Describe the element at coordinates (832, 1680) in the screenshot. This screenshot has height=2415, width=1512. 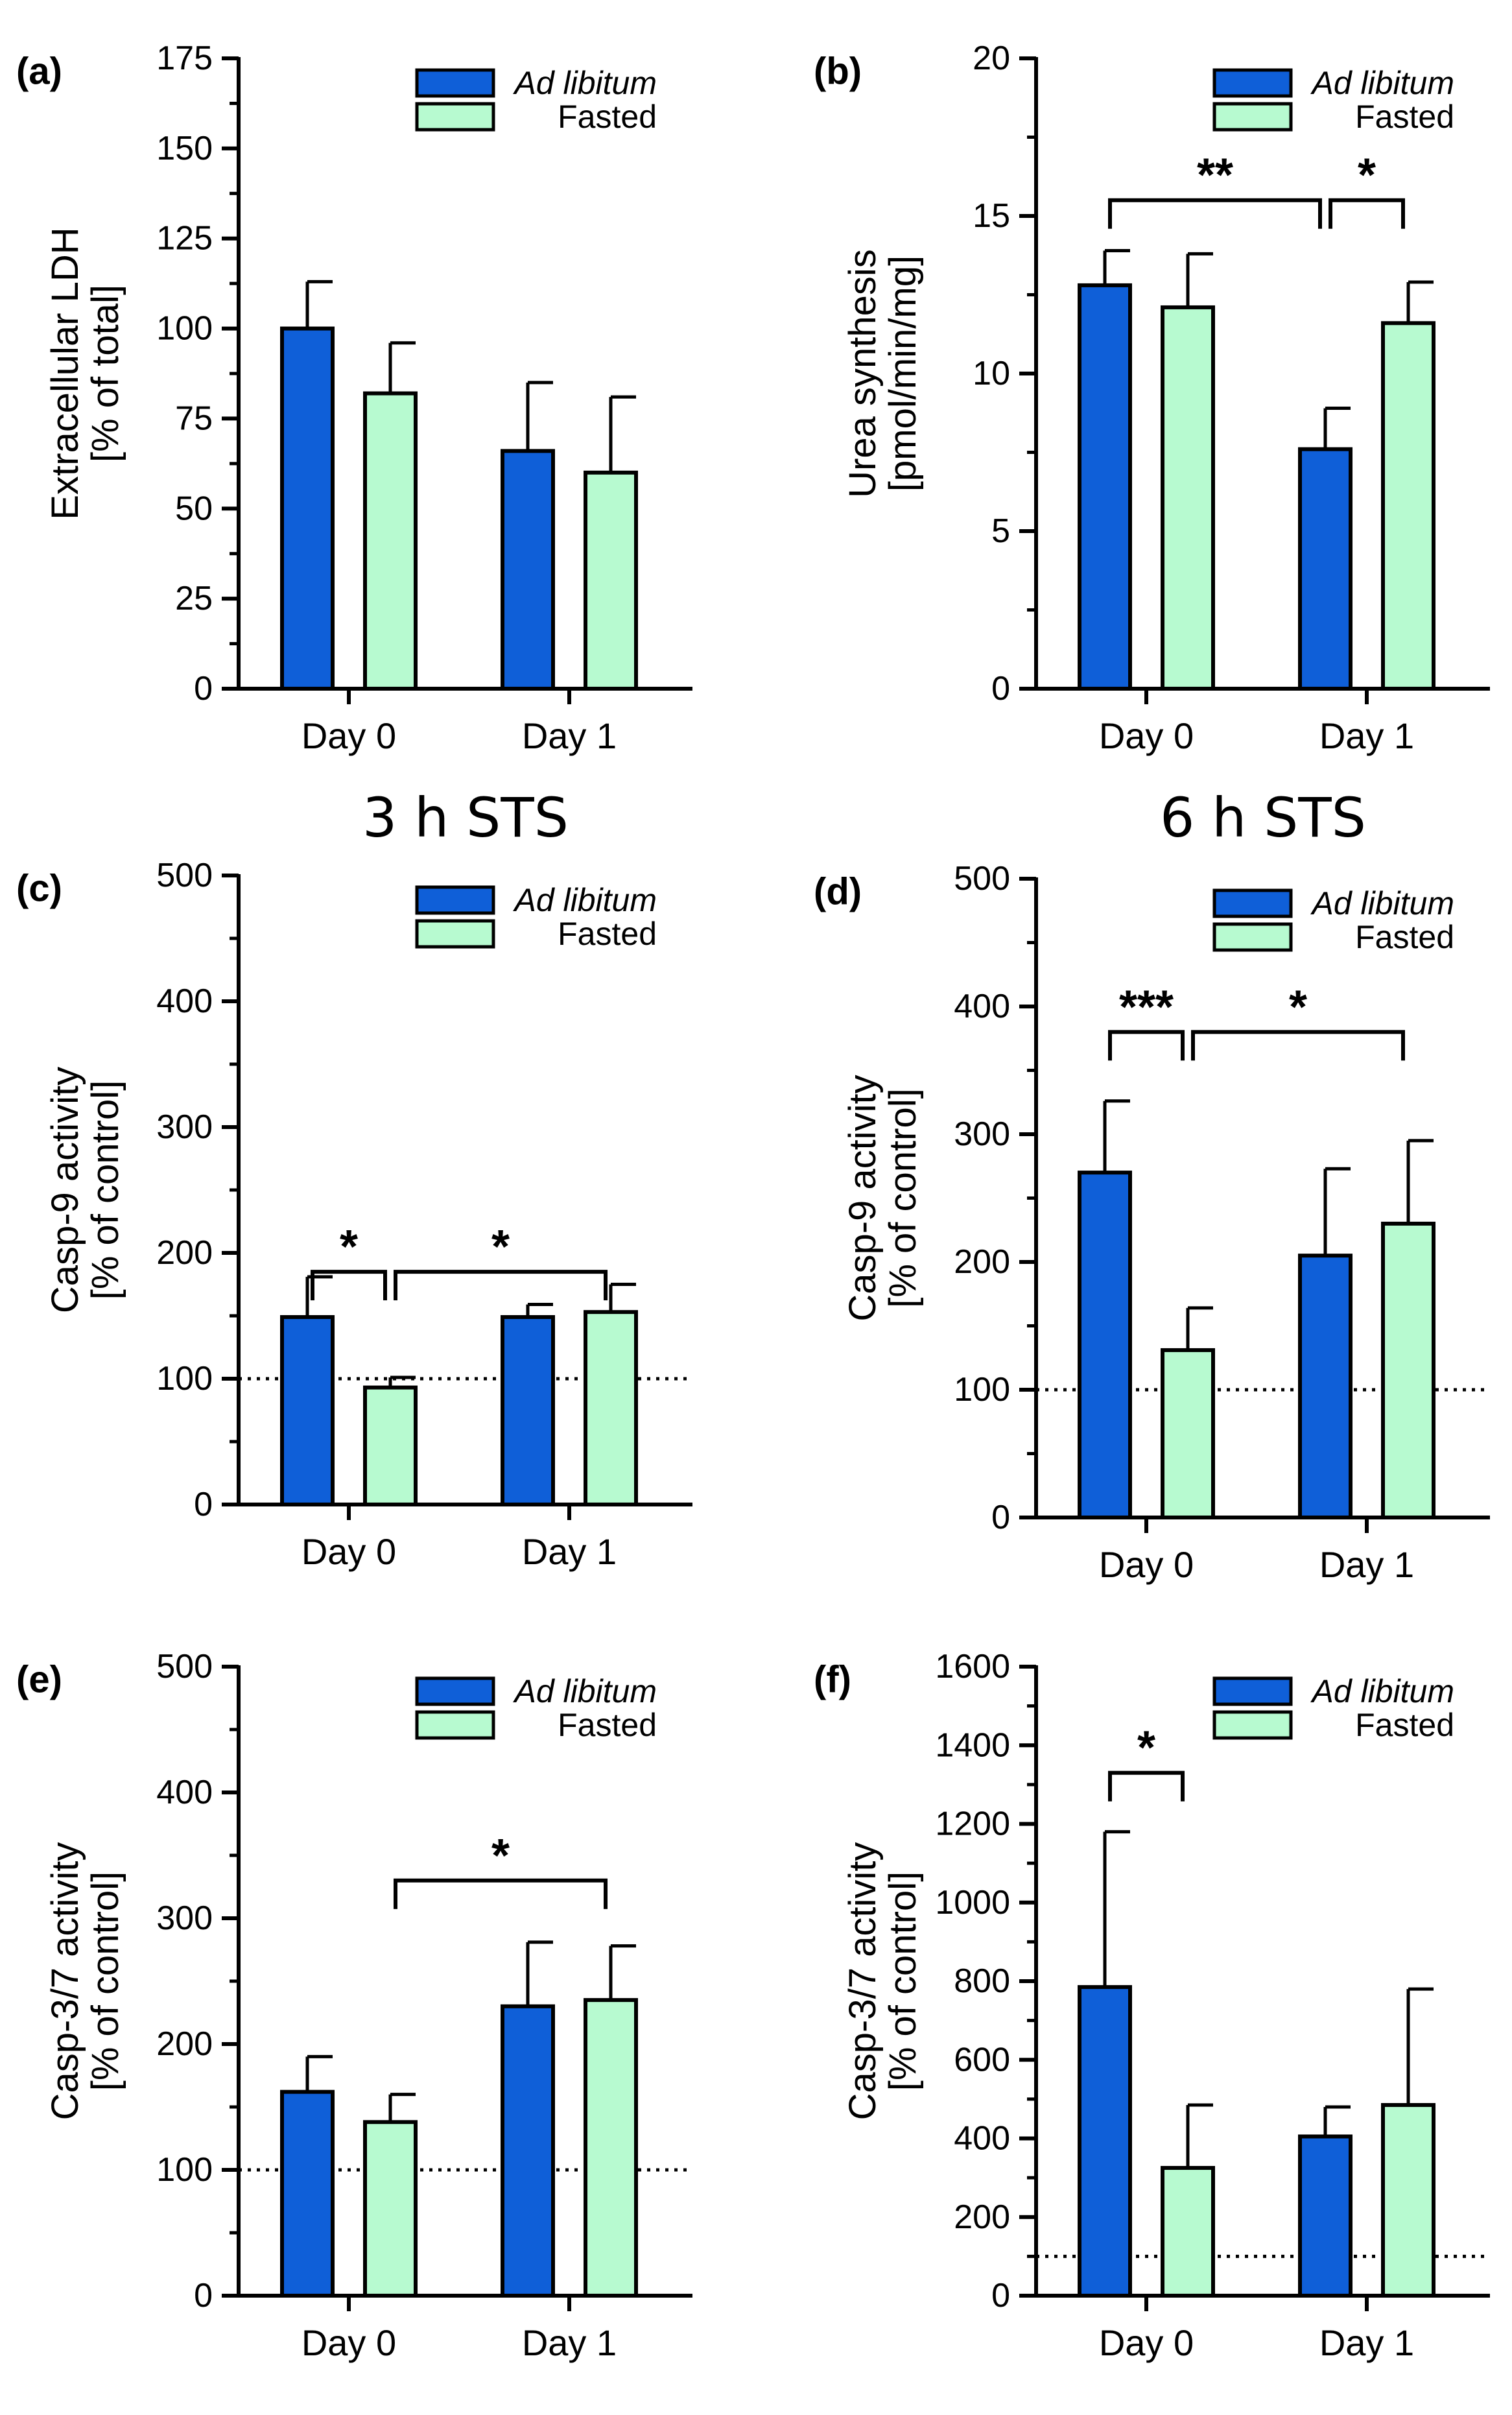
I see `panel-label: (f)` at that location.